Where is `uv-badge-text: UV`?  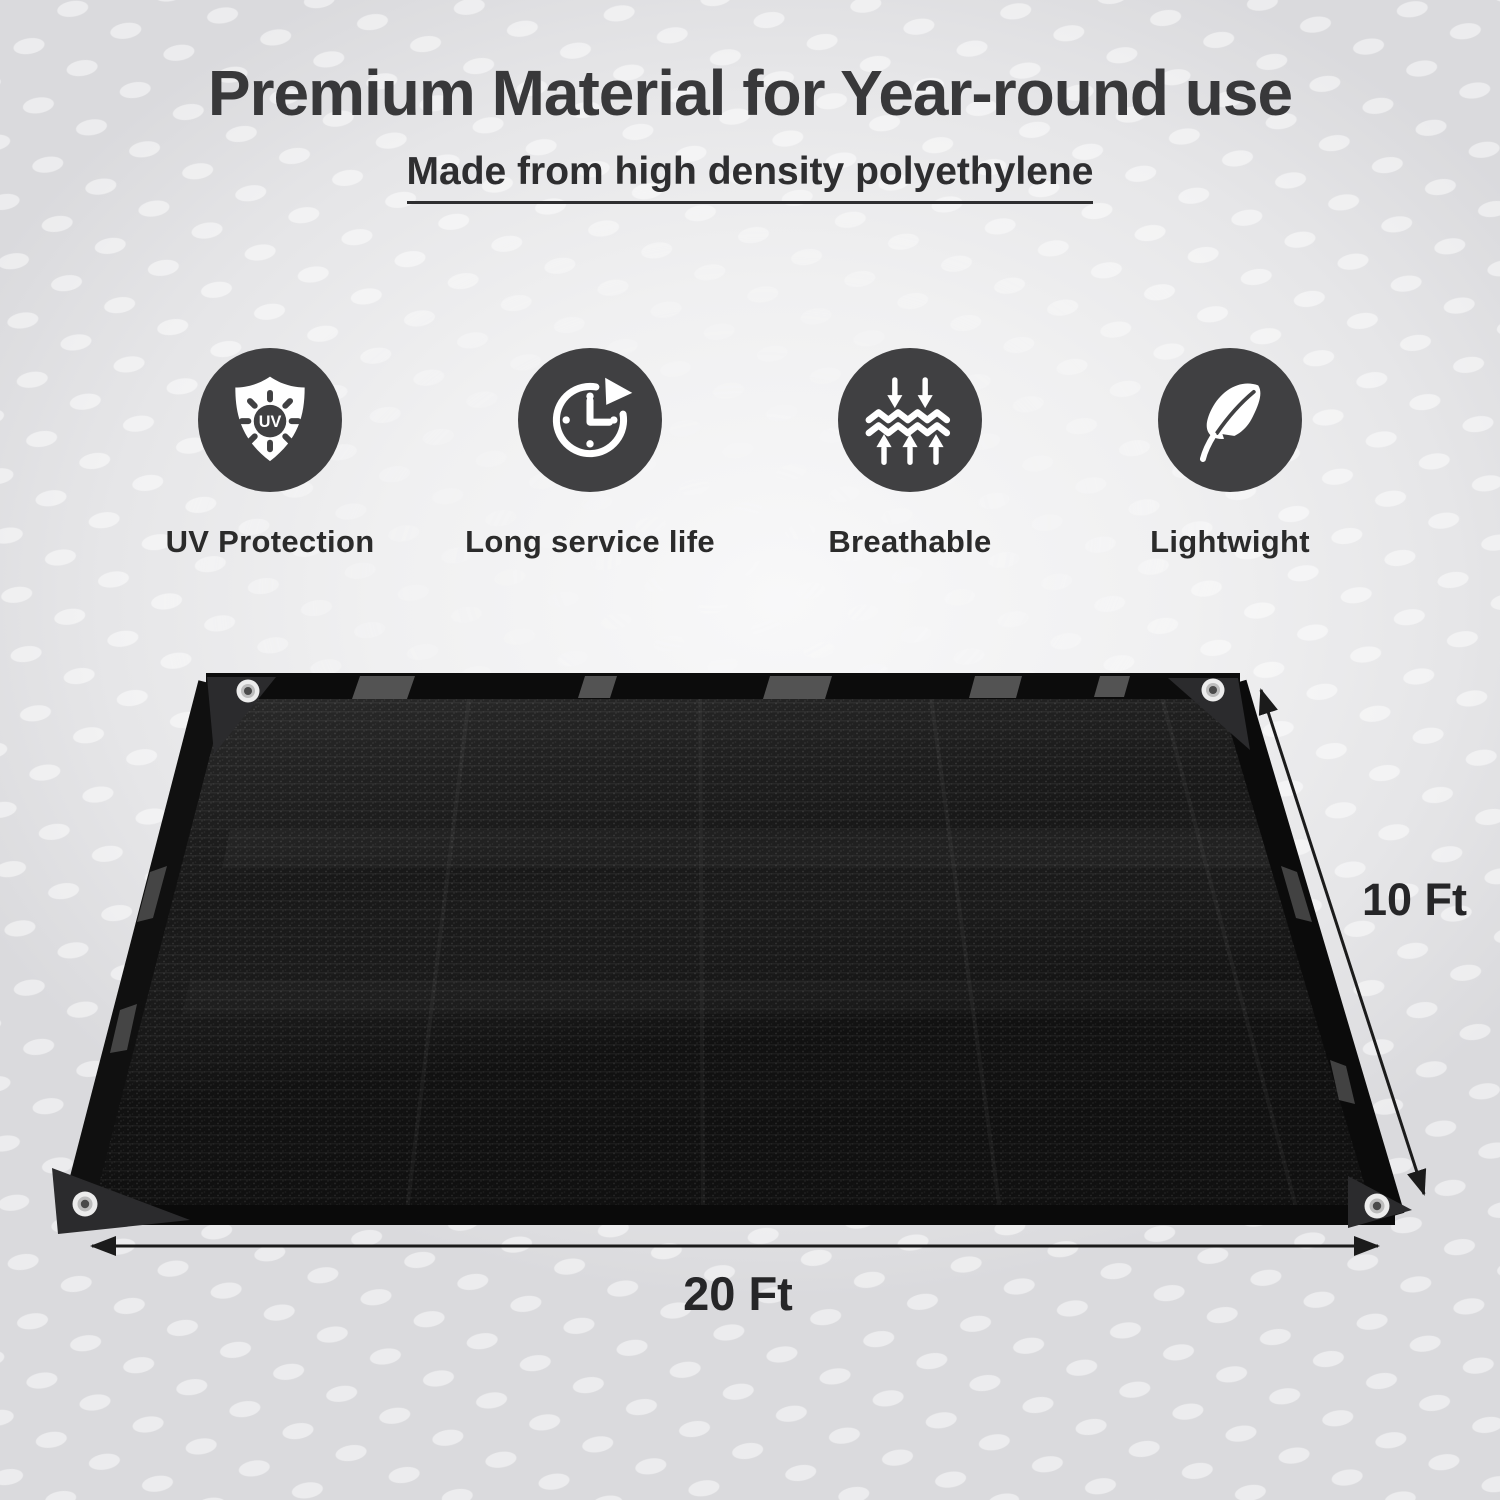
uv-badge-text: UV is located at coordinates (270, 422).